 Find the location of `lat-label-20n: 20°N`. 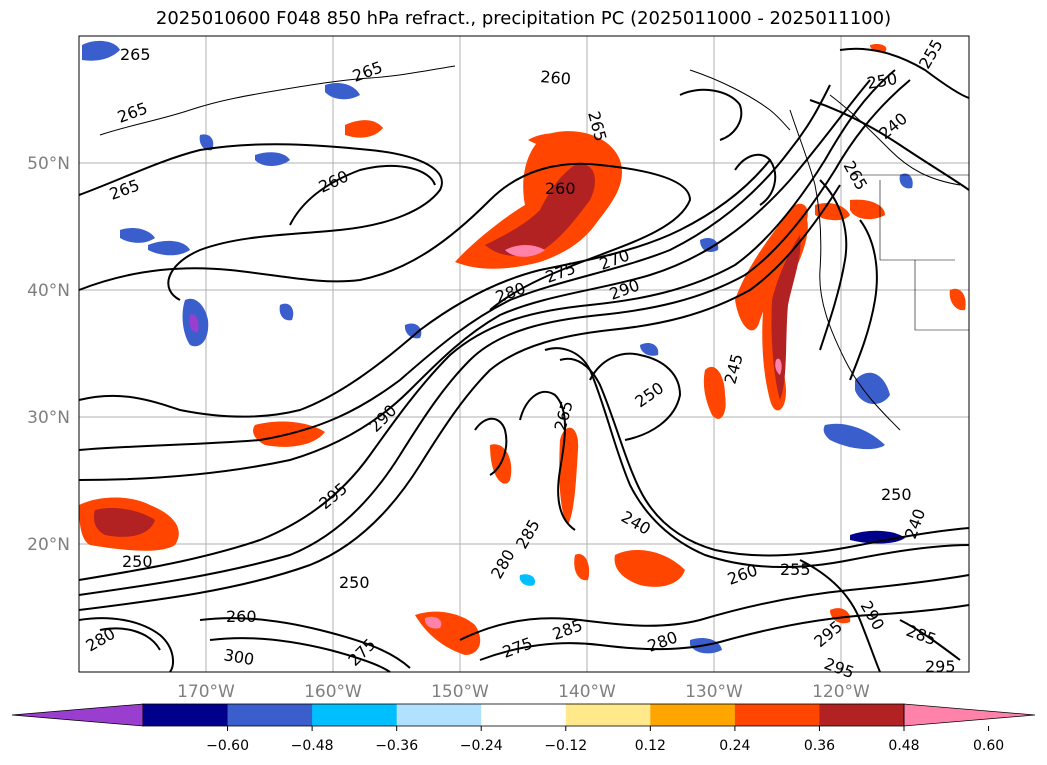

lat-label-20n: 20°N is located at coordinates (48, 545).